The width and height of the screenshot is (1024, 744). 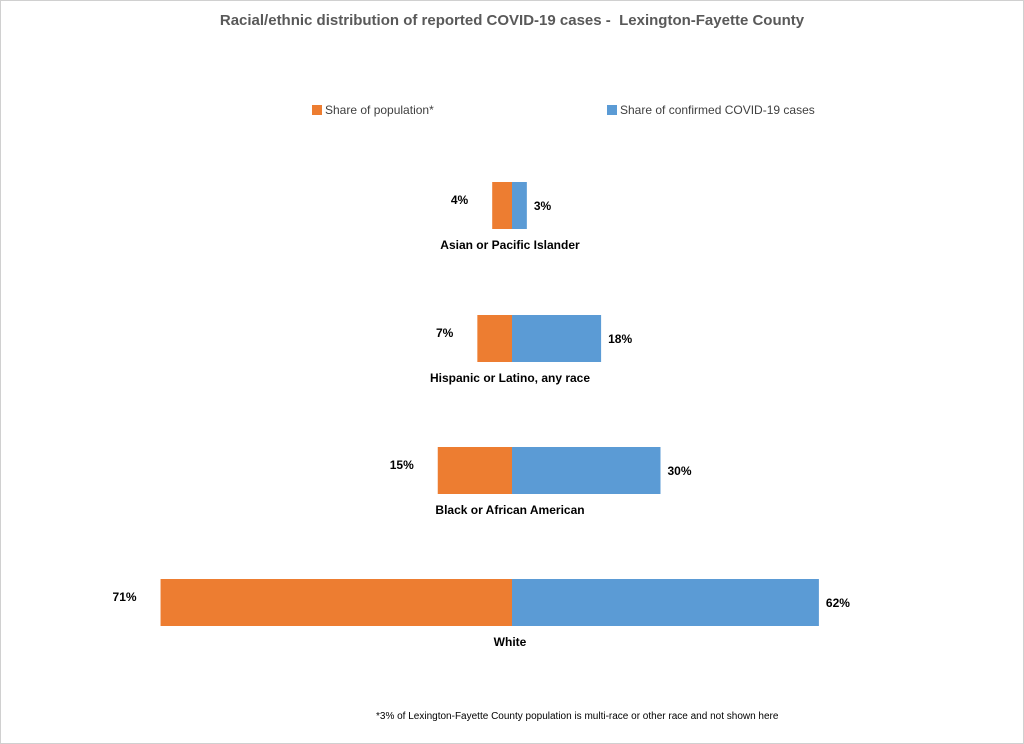 I want to click on bar-cases-black-or-african-american, so click(x=586, y=470).